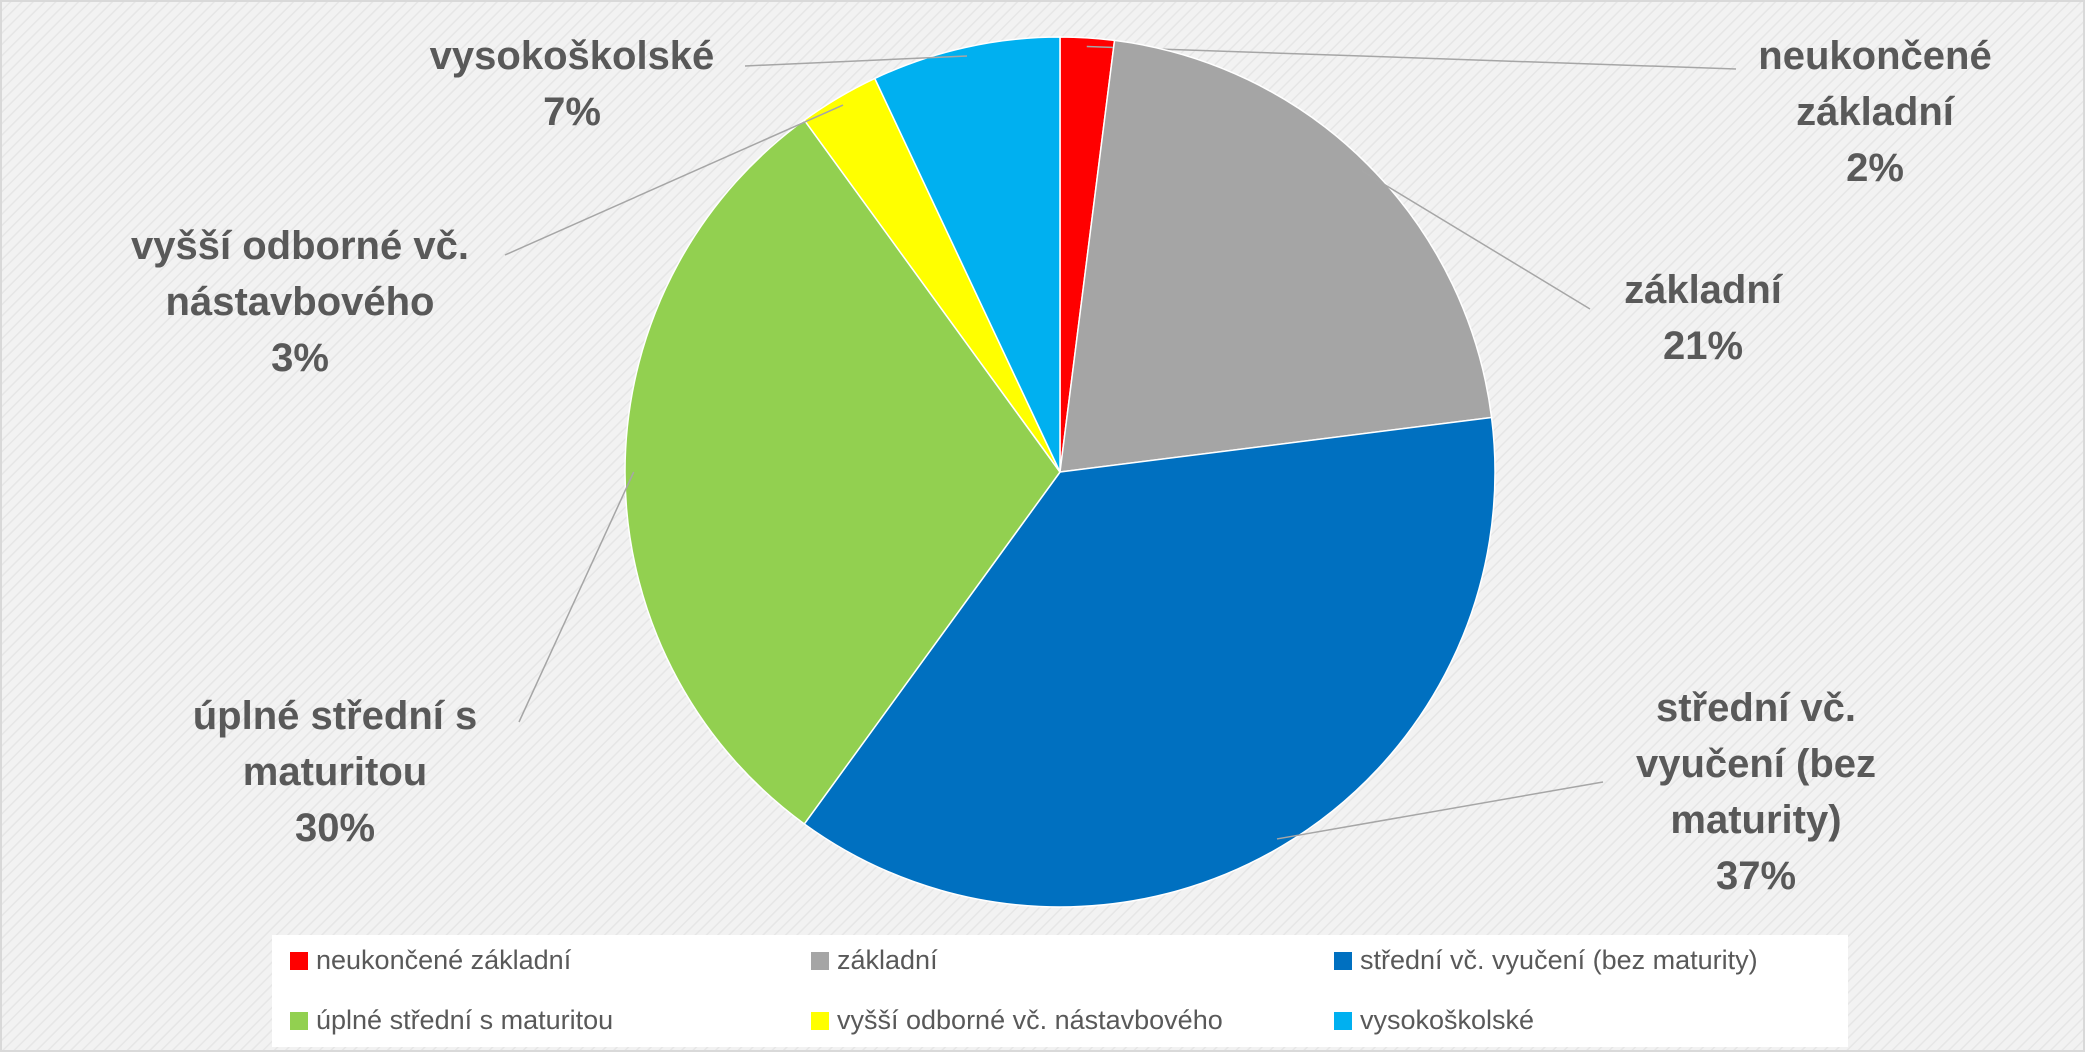  What do you see at coordinates (300, 358) in the screenshot?
I see `data-label-value: 3%` at bounding box center [300, 358].